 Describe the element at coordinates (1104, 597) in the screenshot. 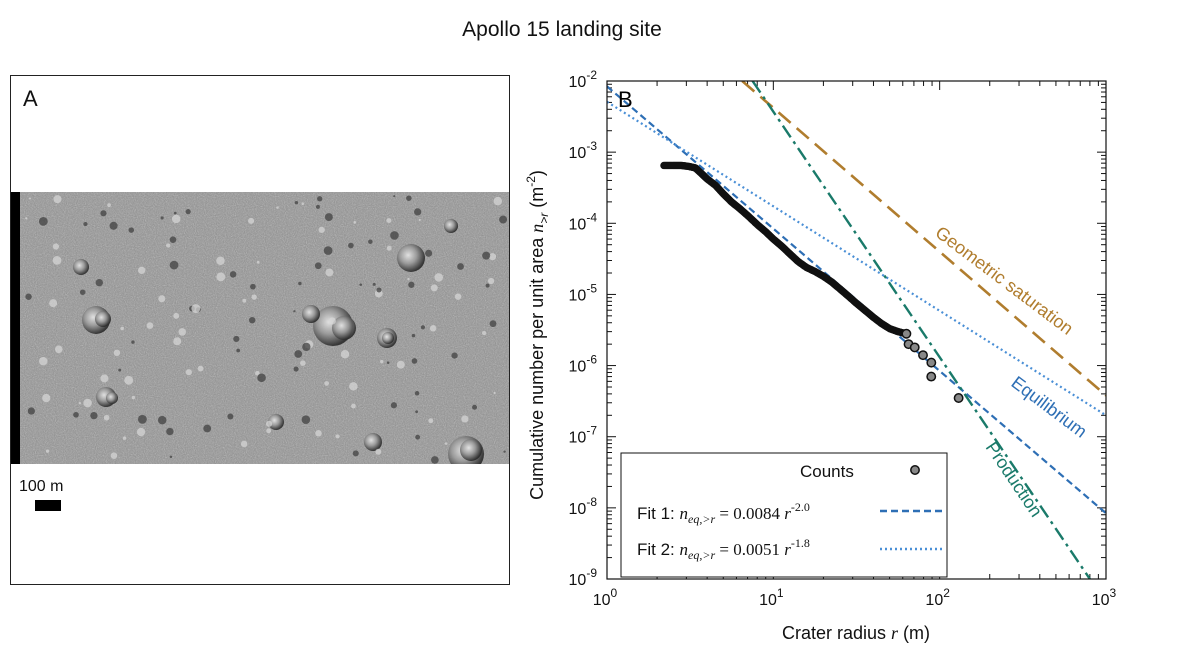

I see `x-tick-label: 10³` at that location.